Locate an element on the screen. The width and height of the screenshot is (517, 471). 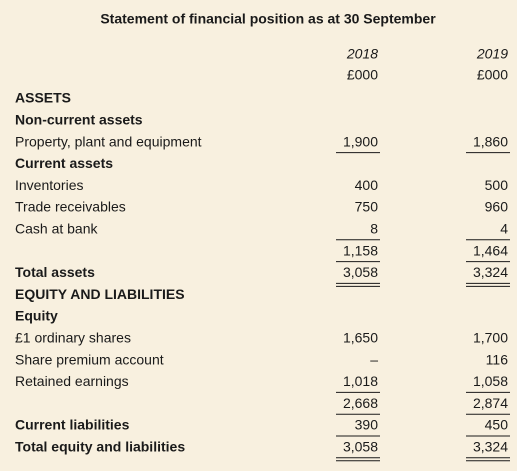
row-value: 2,668 is located at coordinates (360, 403).